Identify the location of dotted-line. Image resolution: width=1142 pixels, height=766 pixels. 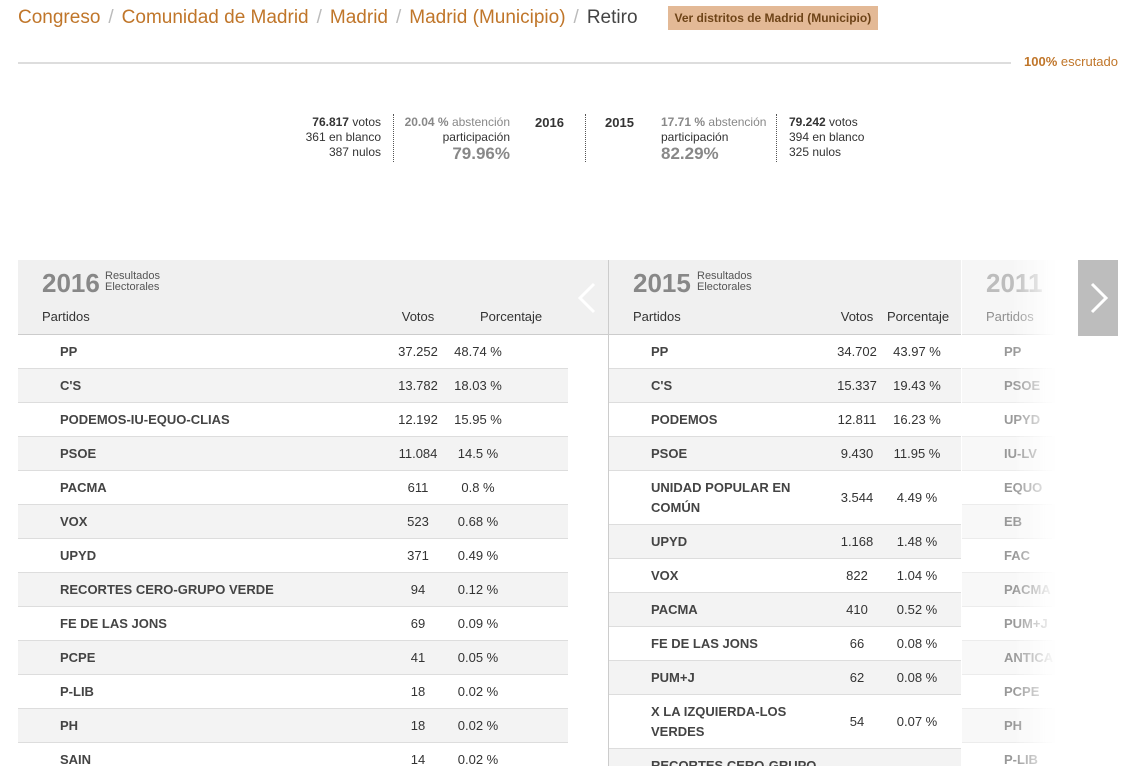
(585, 138).